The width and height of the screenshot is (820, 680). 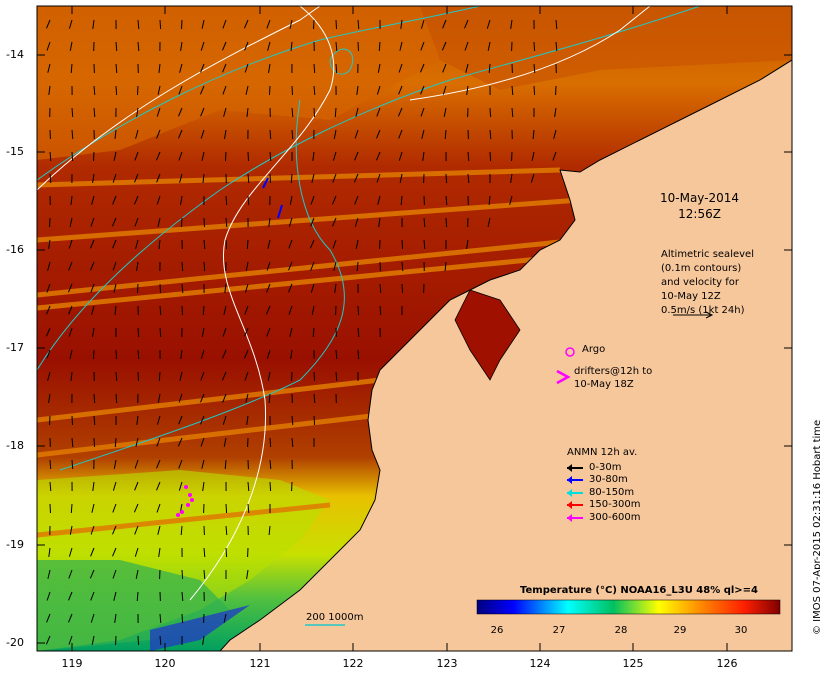 I want to click on colorbar-tick: 26, so click(x=497, y=630).